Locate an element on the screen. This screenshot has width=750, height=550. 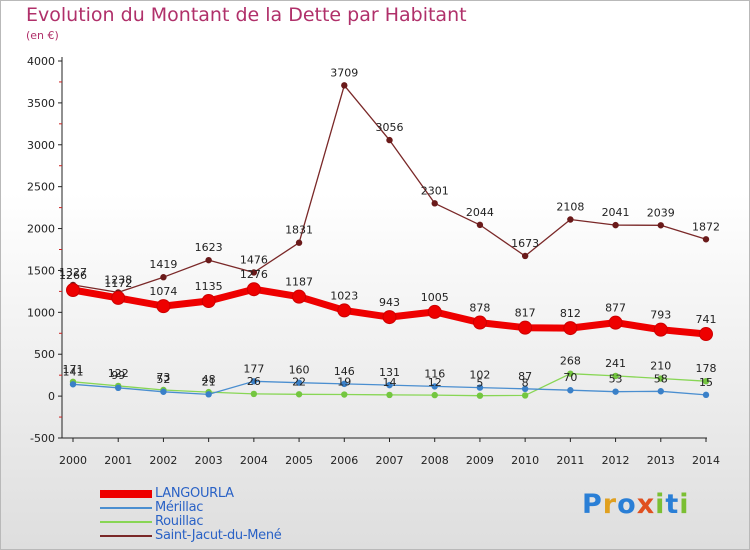
data-label-langourla: 1074 is located at coordinates (163, 291).